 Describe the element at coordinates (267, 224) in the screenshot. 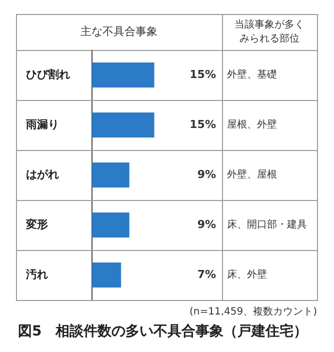

I see `text: 床、開口部・建具` at that location.